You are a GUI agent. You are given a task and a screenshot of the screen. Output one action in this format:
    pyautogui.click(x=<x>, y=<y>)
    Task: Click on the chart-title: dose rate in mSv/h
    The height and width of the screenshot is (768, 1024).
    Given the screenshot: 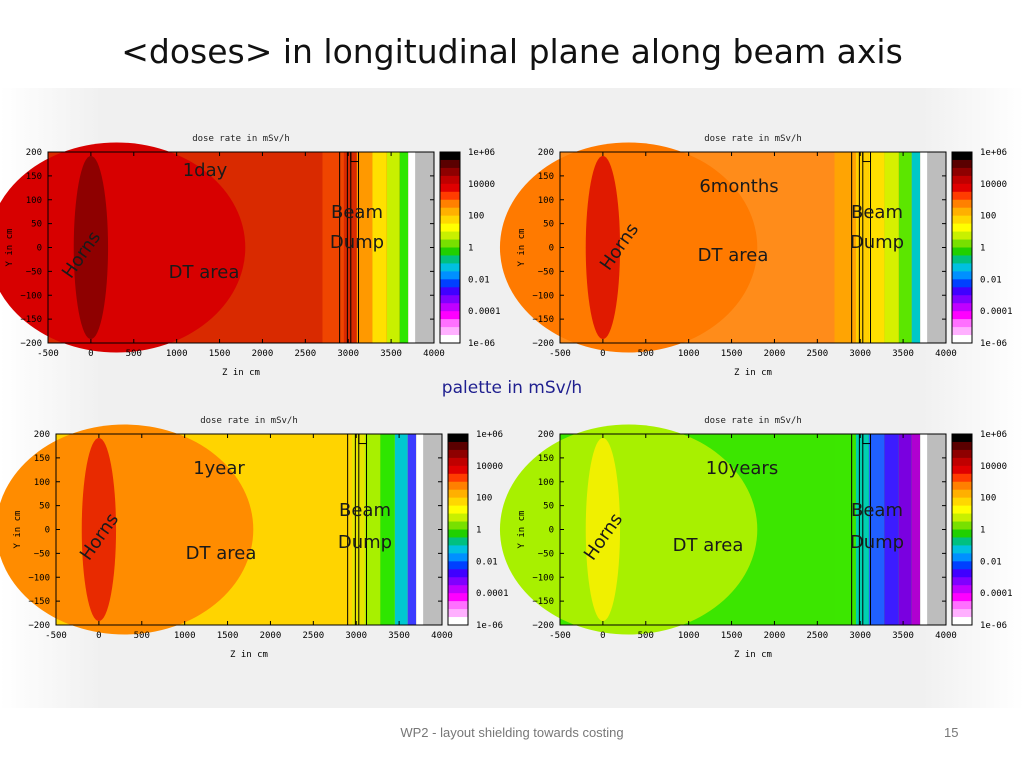 What is the action you would take?
    pyautogui.click(x=249, y=421)
    